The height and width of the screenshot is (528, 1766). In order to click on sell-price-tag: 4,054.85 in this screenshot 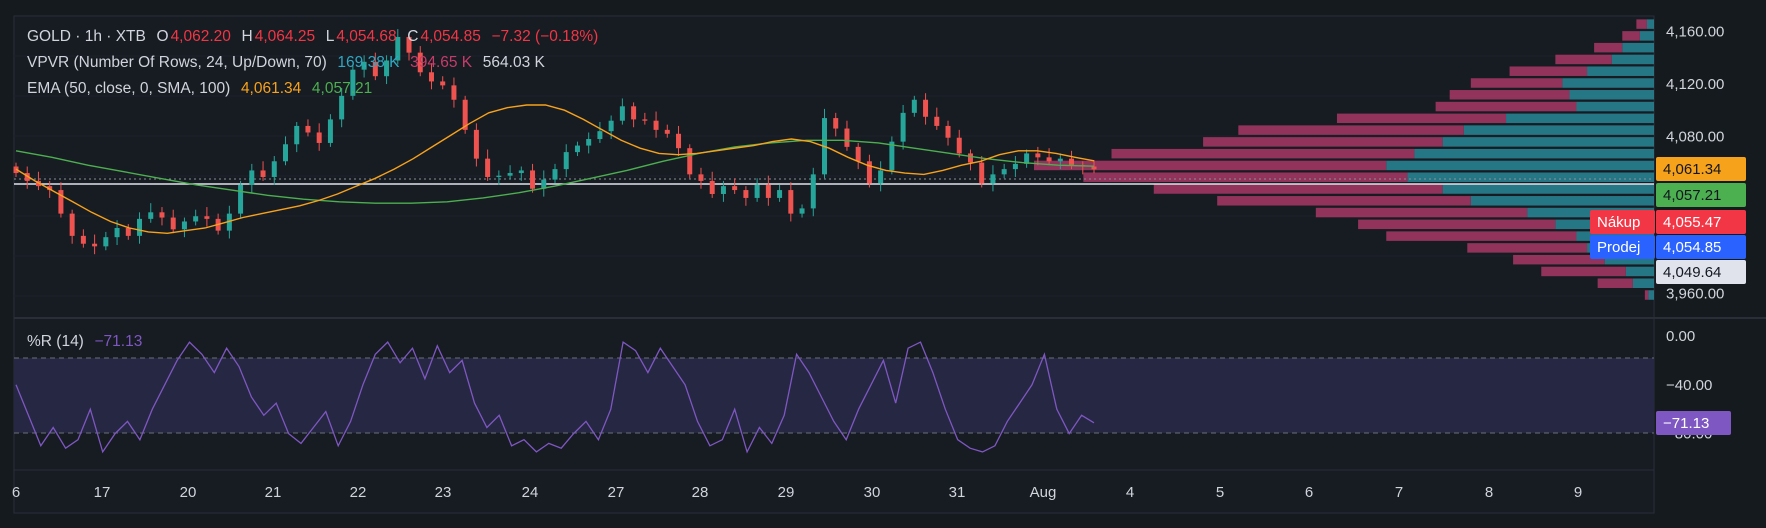, I will do `click(1692, 247)`.